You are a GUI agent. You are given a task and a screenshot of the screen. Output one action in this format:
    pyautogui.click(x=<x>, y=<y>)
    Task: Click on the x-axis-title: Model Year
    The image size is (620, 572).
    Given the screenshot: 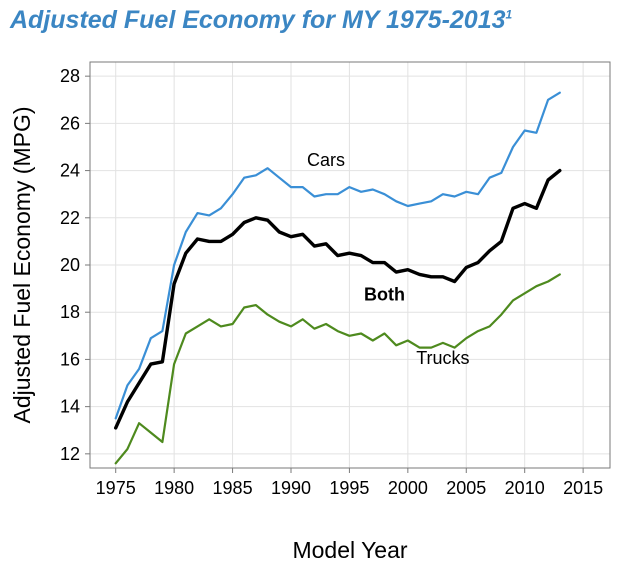 What is the action you would take?
    pyautogui.click(x=349, y=550)
    